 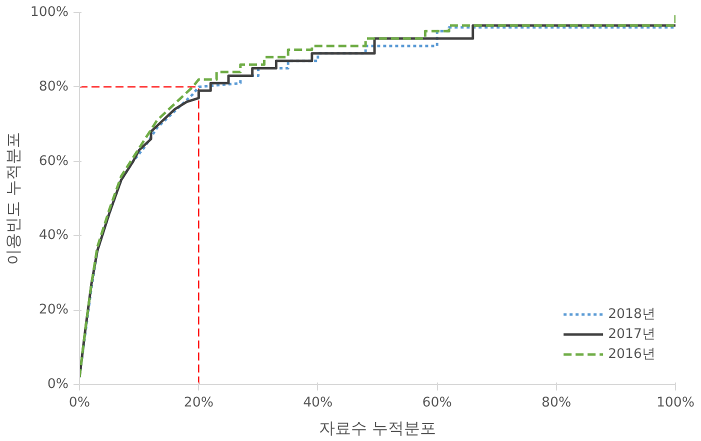 What do you see at coordinates (437, 403) in the screenshot?
I see `x-tick-label: 60%` at bounding box center [437, 403].